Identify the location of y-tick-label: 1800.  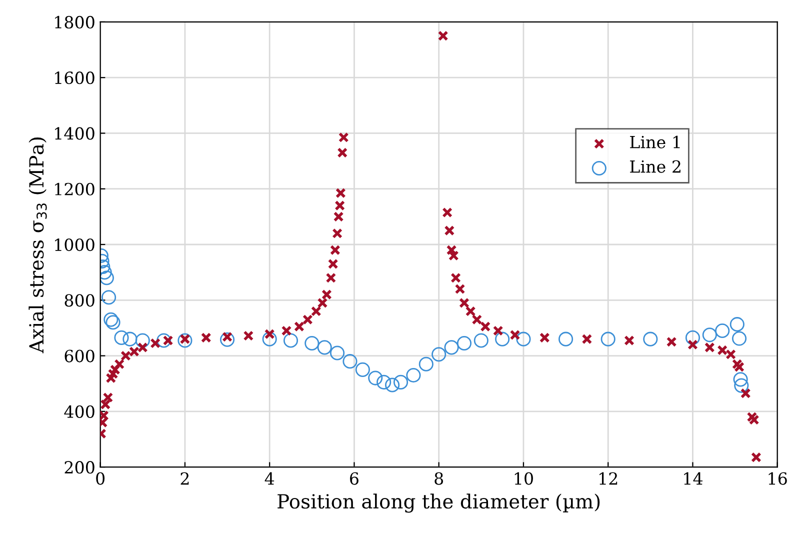
(74, 22).